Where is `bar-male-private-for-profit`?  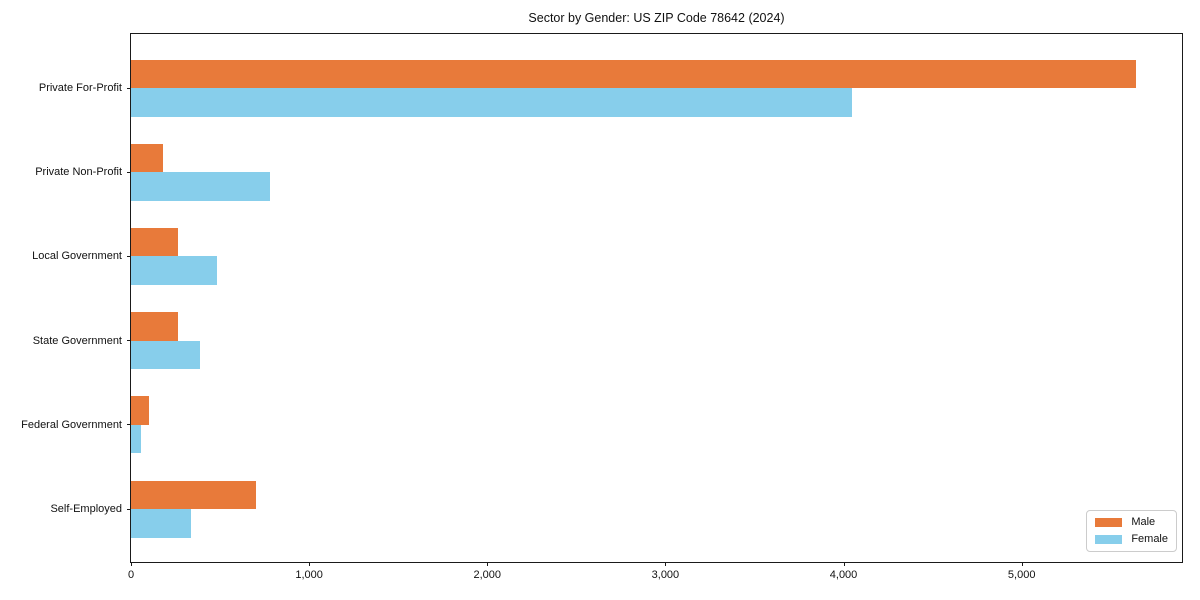
bar-male-private-for-profit is located at coordinates (633, 73).